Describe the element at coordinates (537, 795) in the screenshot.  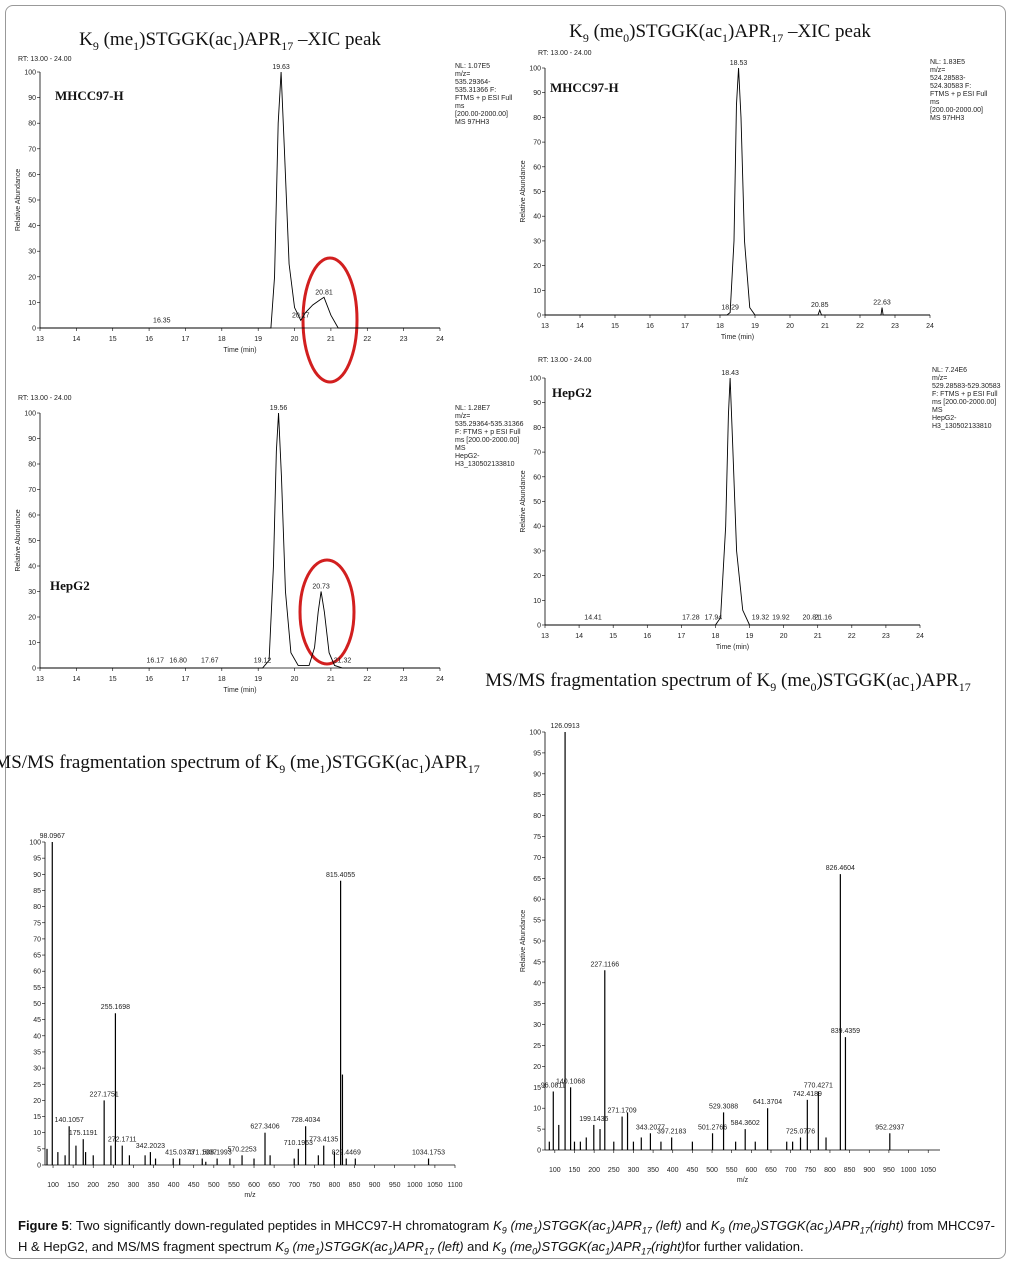
I see `y-tick-label: 85` at that location.